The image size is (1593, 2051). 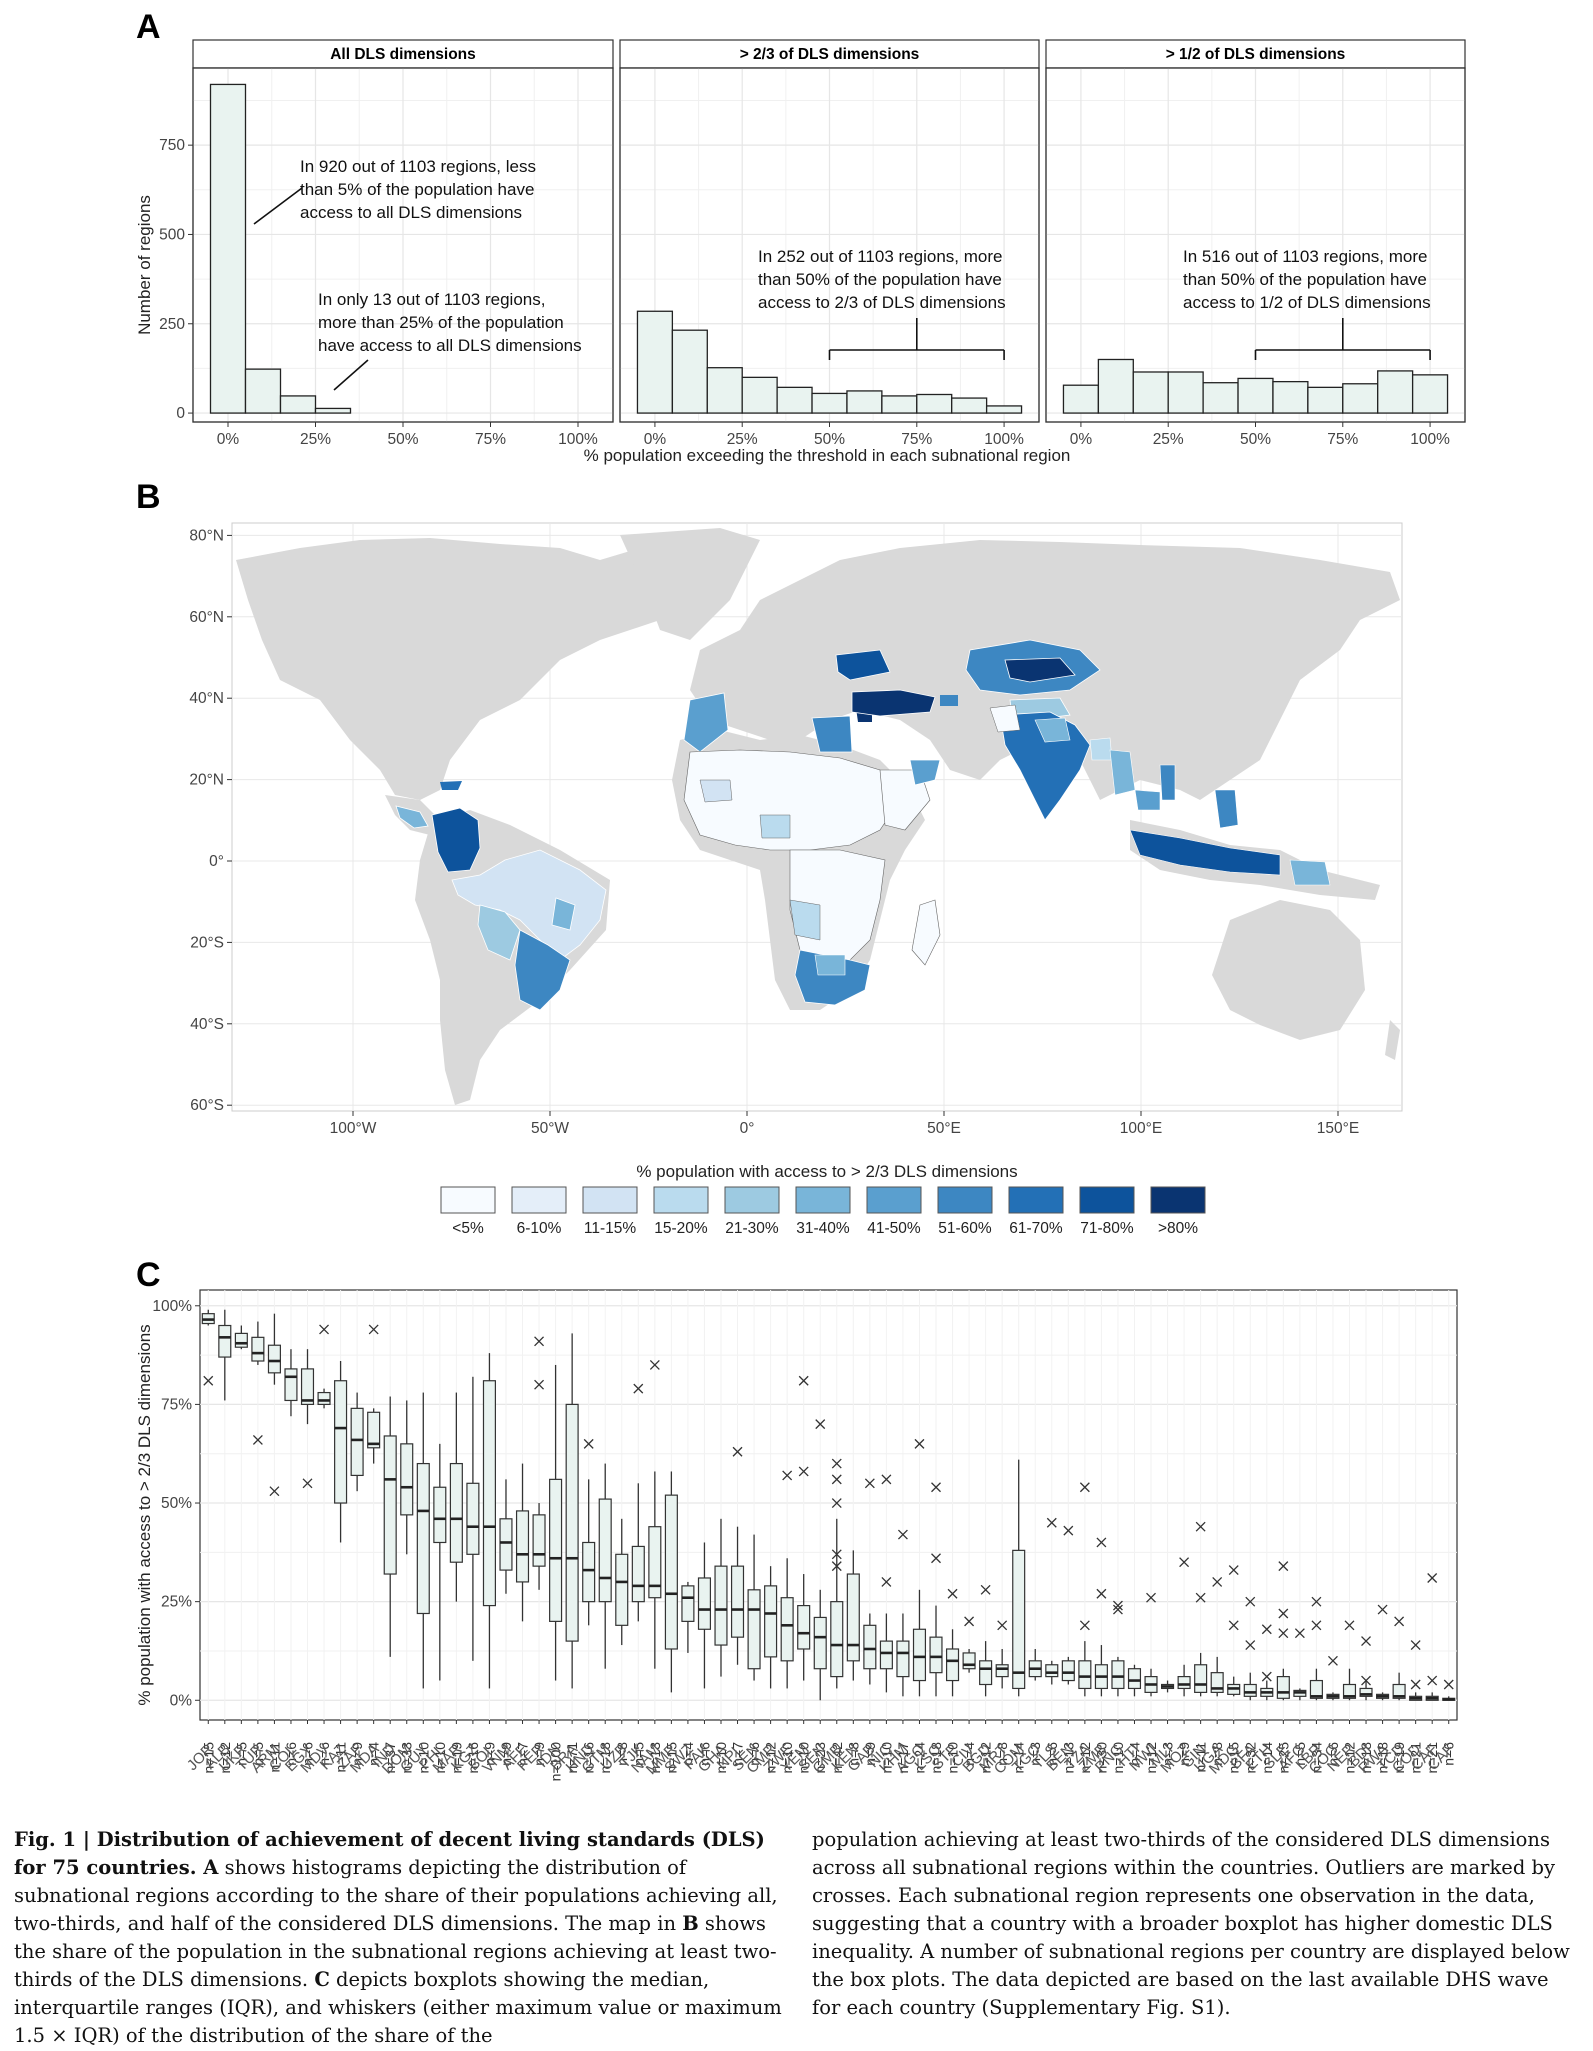 What do you see at coordinates (1184, 1754) in the screenshot?
I see `box-count-label: n=9` at bounding box center [1184, 1754].